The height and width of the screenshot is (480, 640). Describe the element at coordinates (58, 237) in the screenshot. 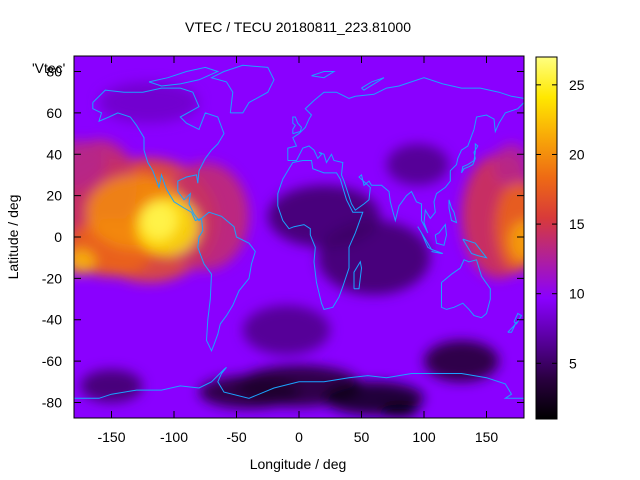

I see `y-tick-label: 0` at that location.